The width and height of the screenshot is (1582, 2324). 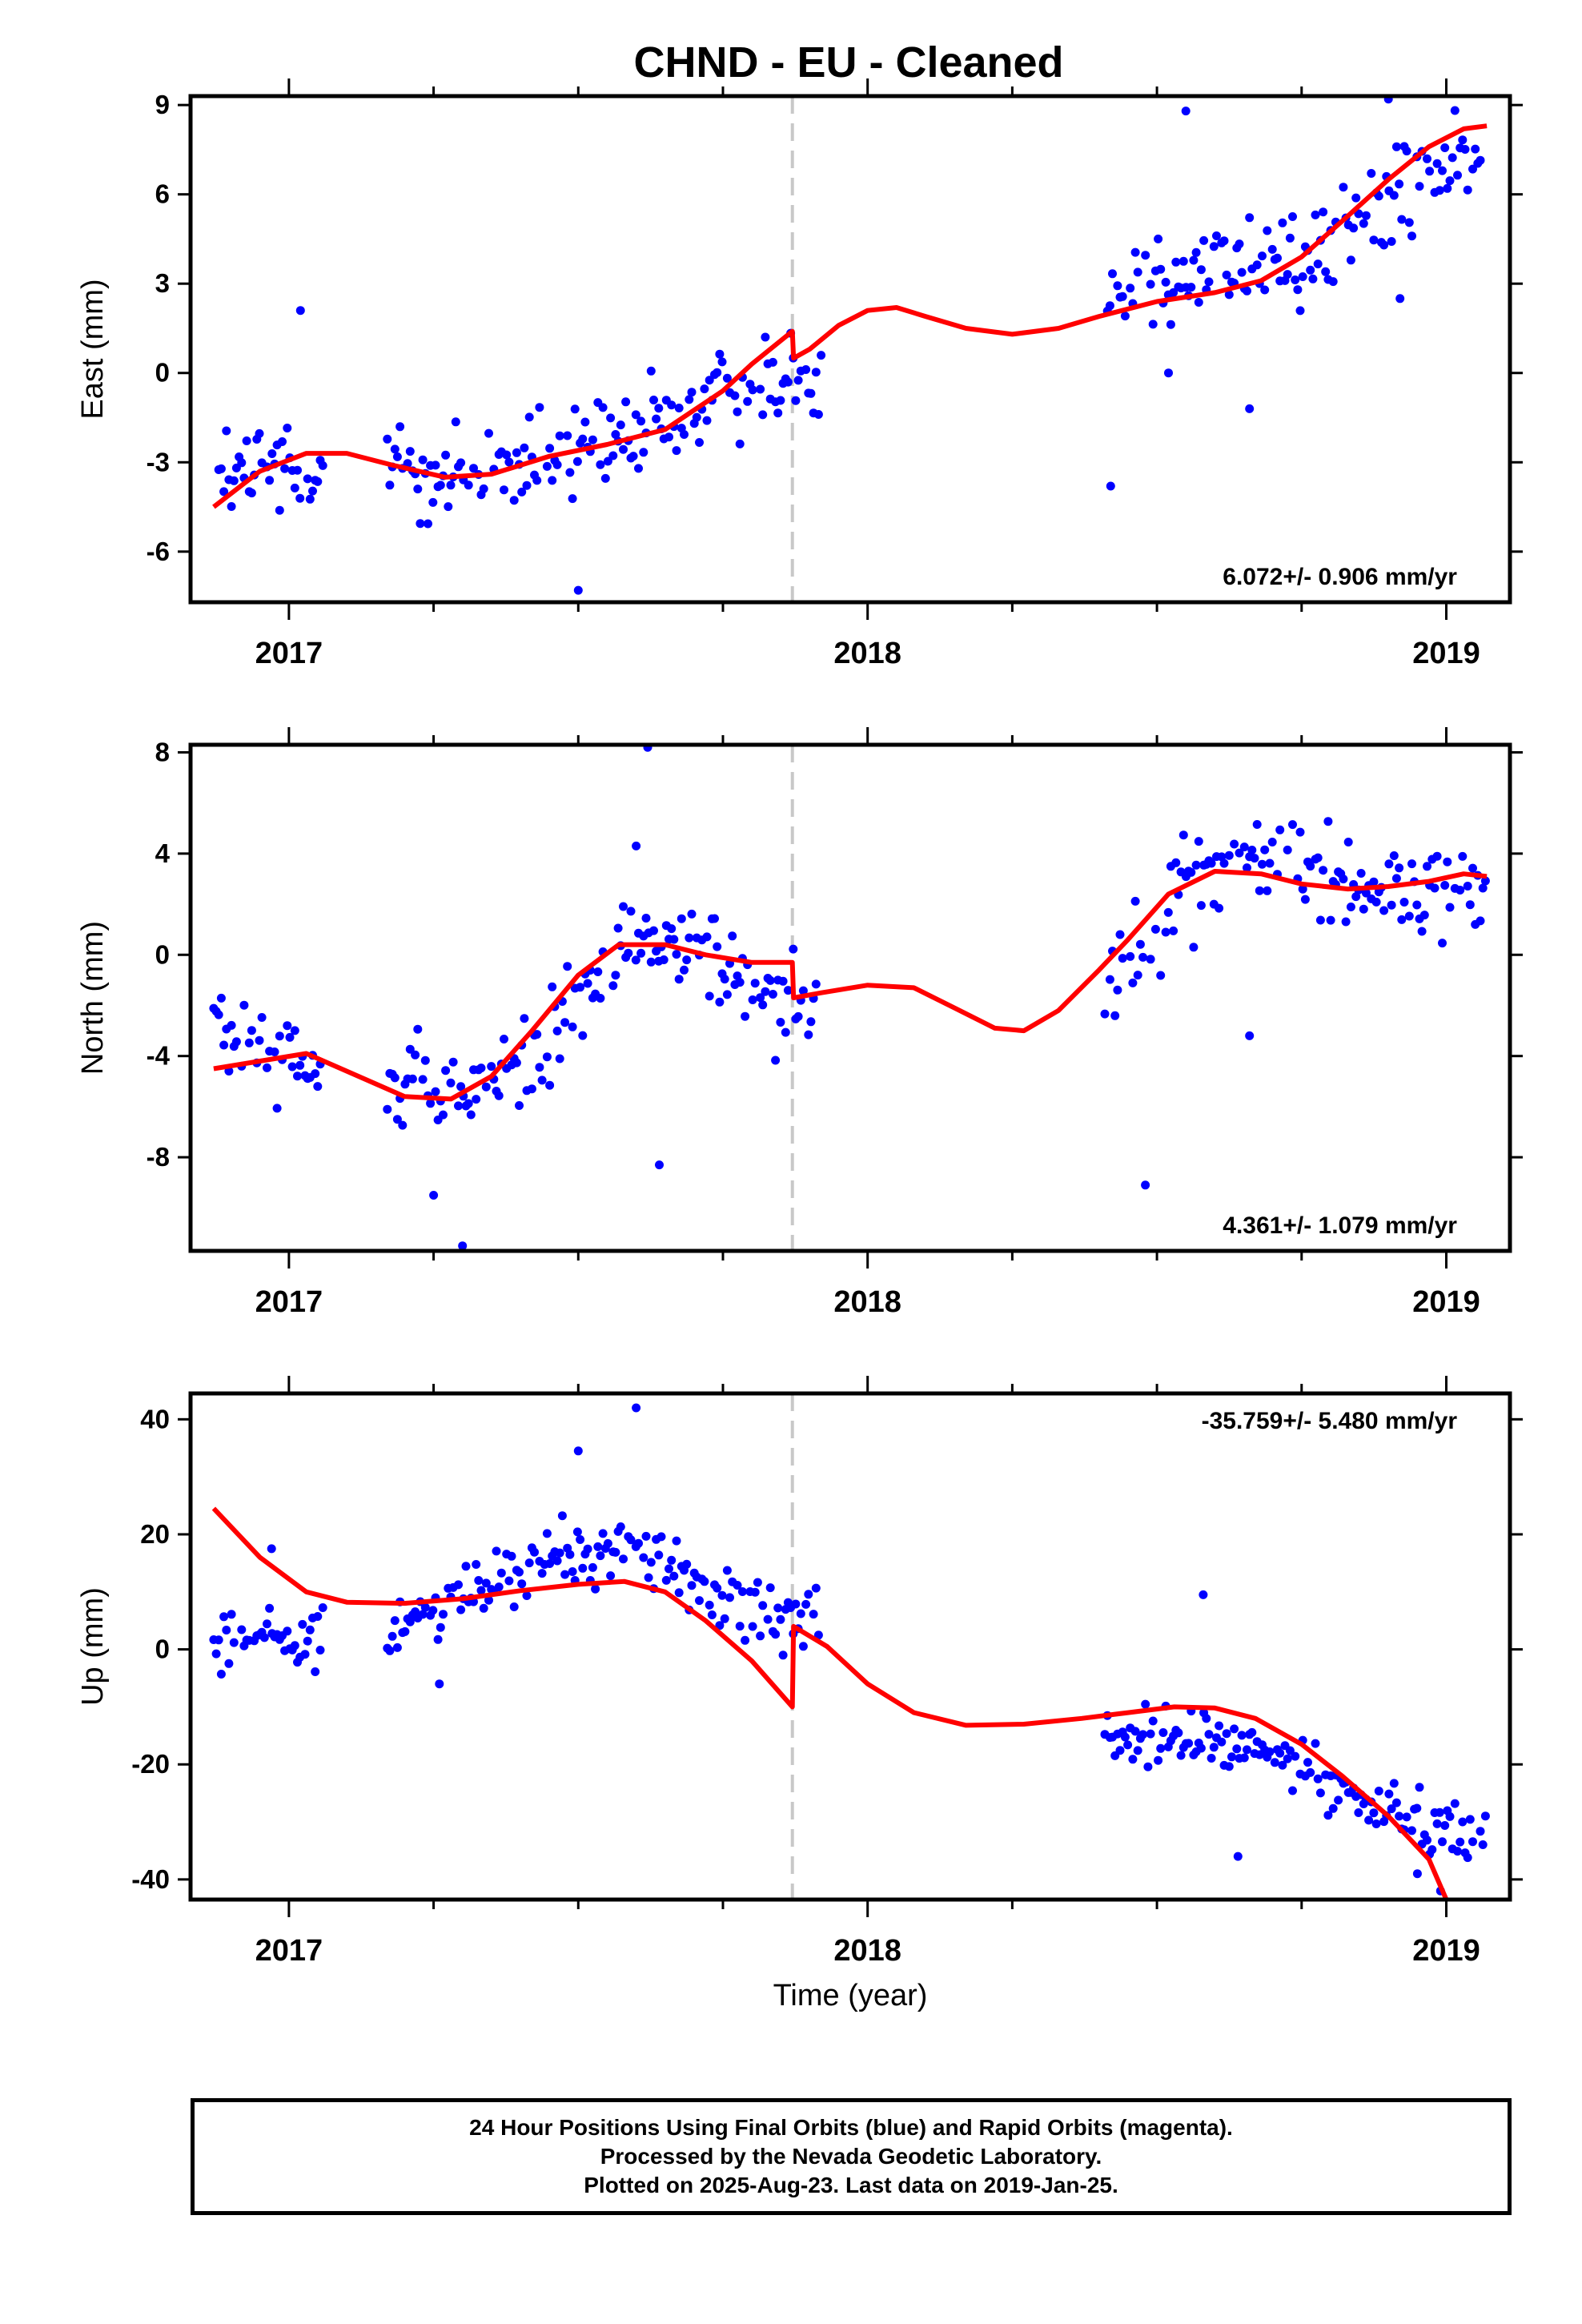 I want to click on y-tick-label: 40, so click(x=155, y=1418).